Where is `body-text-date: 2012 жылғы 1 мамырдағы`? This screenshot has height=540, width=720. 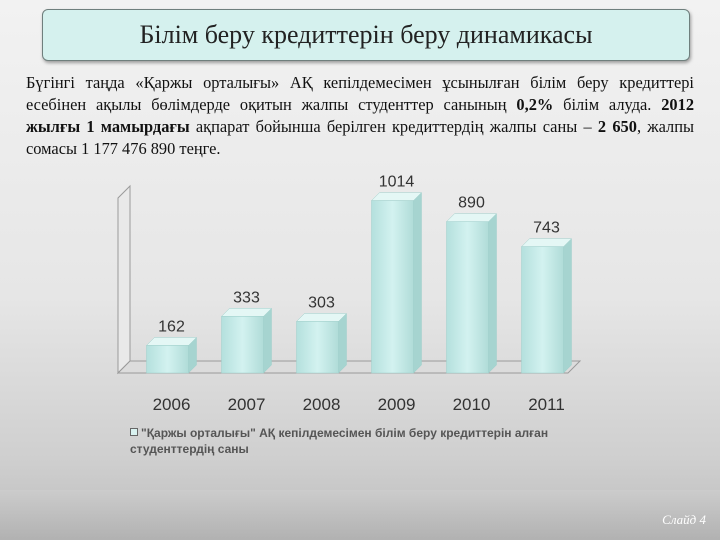
body-text-date: 2012 жылғы 1 мамырдағы is located at coordinates (360, 115).